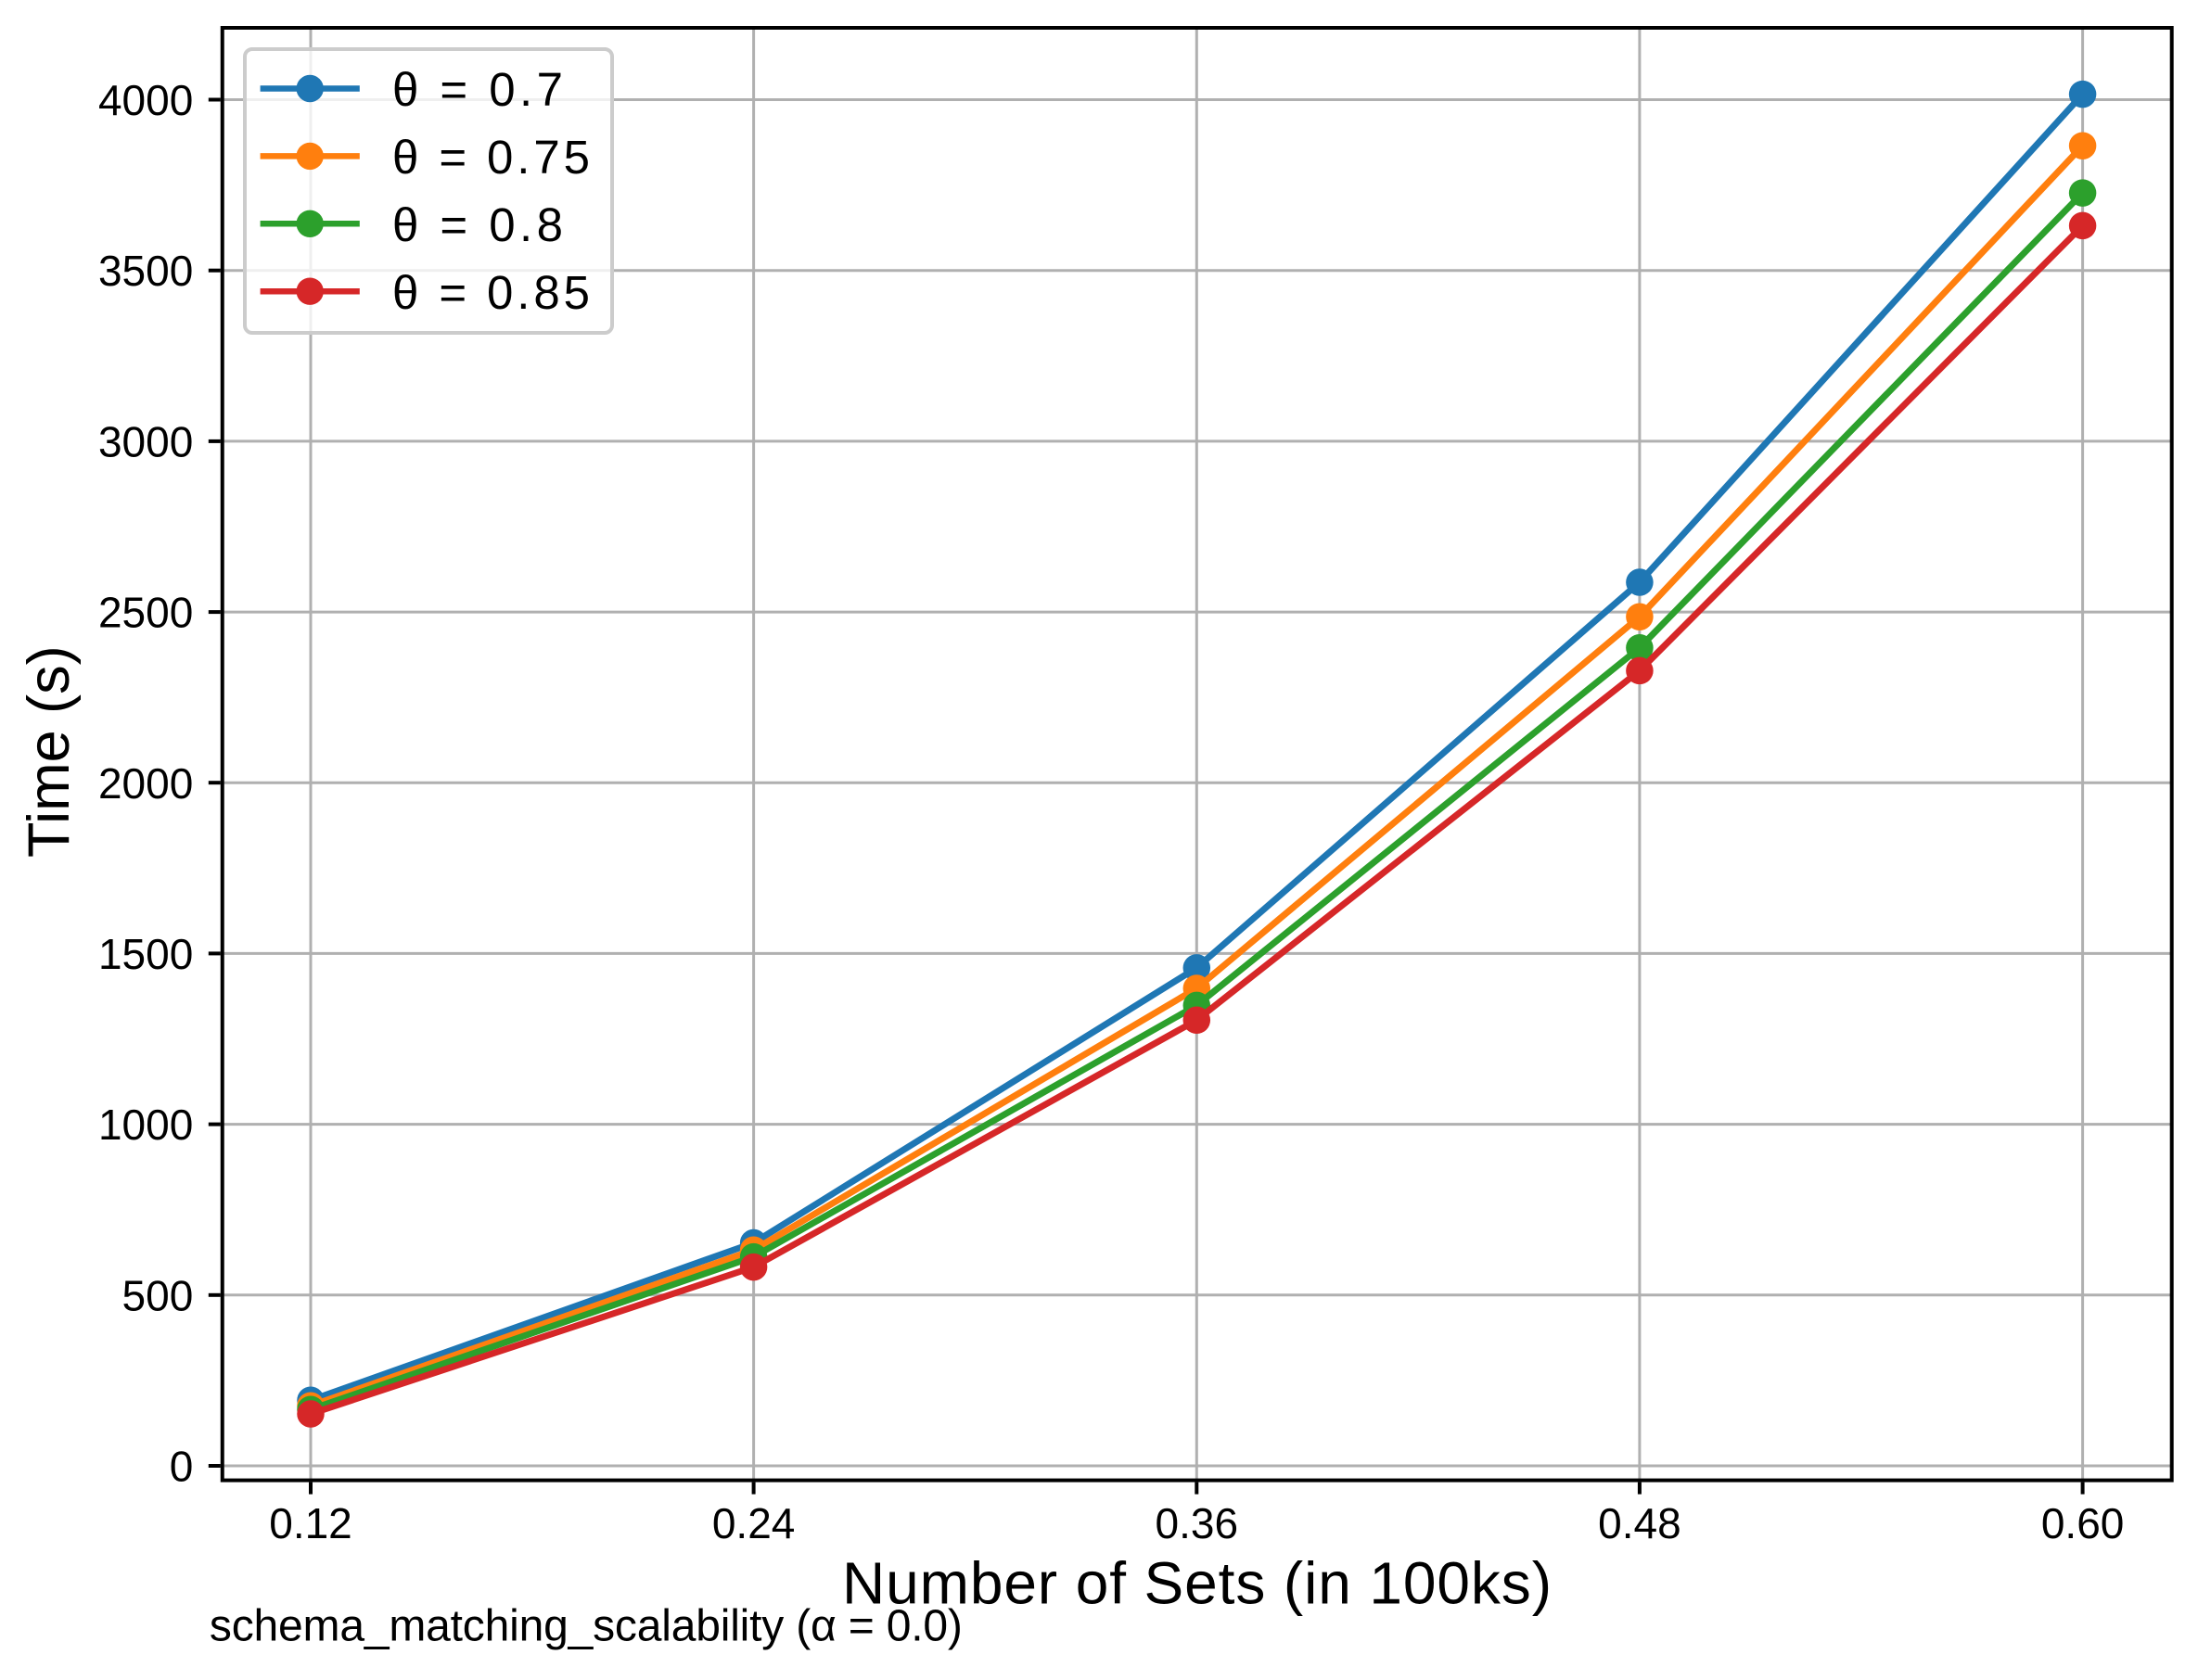 This screenshot has width=2198, height=1680. What do you see at coordinates (491, 157) in the screenshot?
I see `svg-text: θ = 0.75` at bounding box center [491, 157].